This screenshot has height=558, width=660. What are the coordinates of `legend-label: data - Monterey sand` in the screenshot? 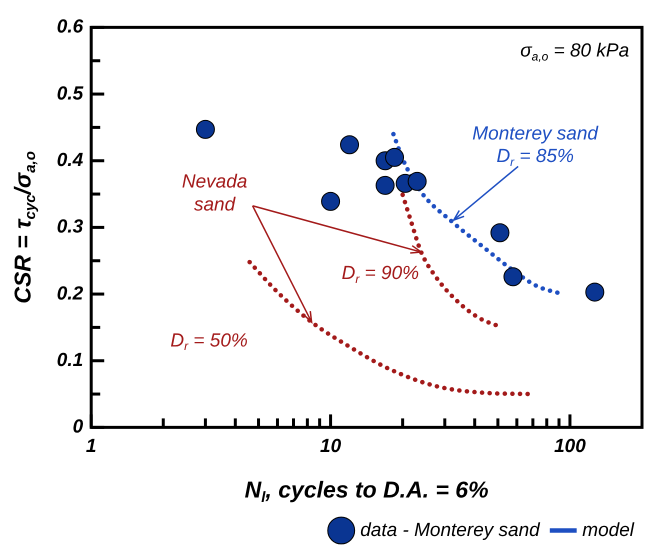 It's located at (451, 530).